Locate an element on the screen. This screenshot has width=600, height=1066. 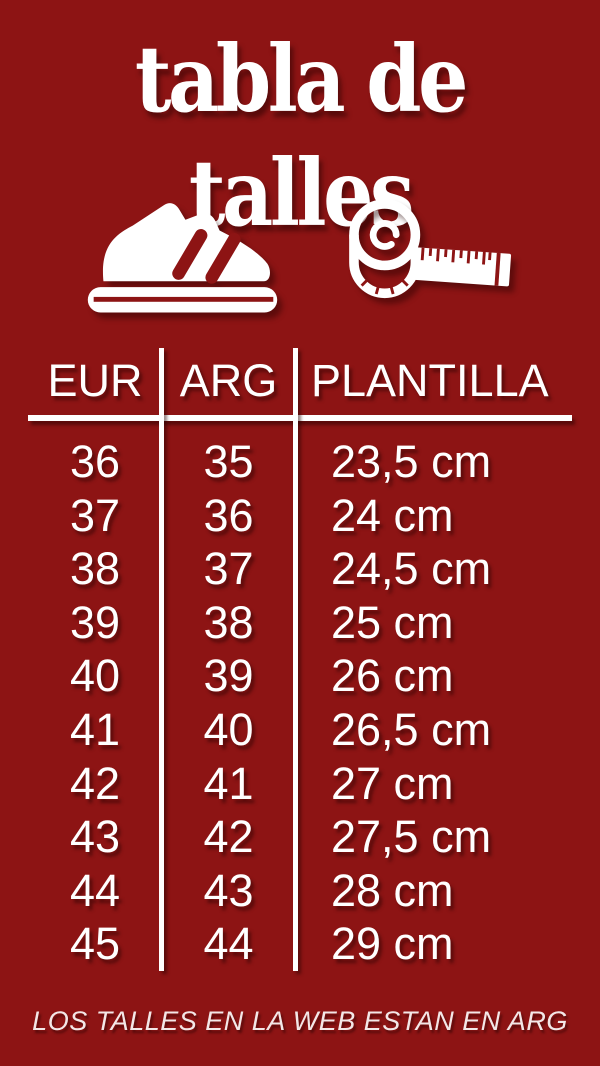
sneaker-icon is located at coordinates (182, 258).